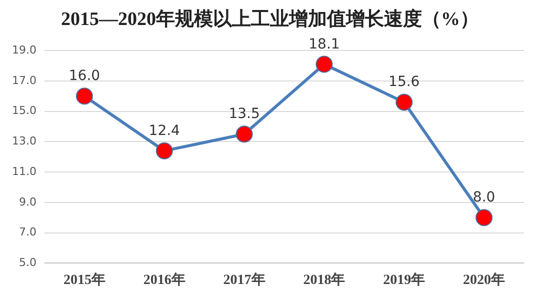 The image size is (540, 292). What do you see at coordinates (484, 280) in the screenshot?
I see `x-tick-label: 2020年` at bounding box center [484, 280].